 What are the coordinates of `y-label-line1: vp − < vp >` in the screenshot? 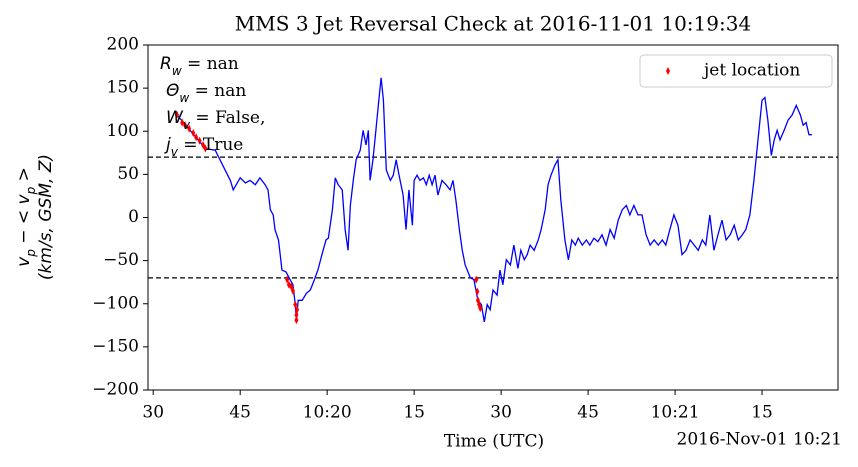 It's located at (26, 217).